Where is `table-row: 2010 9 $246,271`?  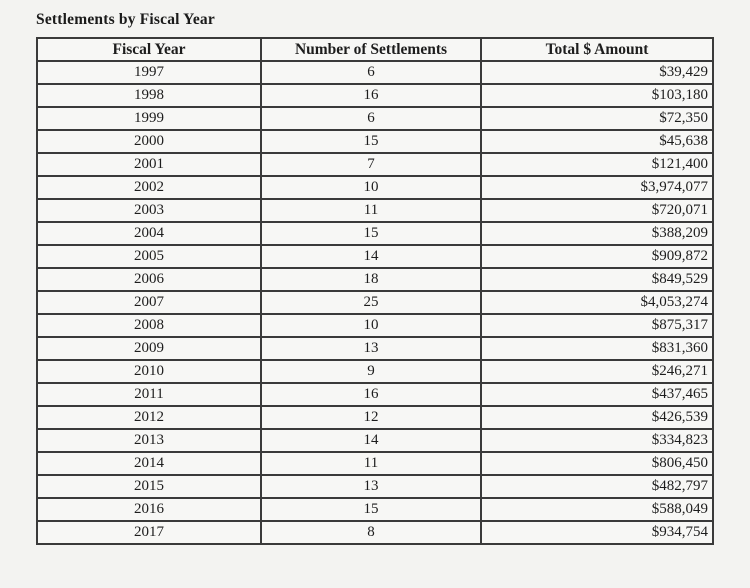
table-row: 2010 9 $246,271 is located at coordinates (375, 371).